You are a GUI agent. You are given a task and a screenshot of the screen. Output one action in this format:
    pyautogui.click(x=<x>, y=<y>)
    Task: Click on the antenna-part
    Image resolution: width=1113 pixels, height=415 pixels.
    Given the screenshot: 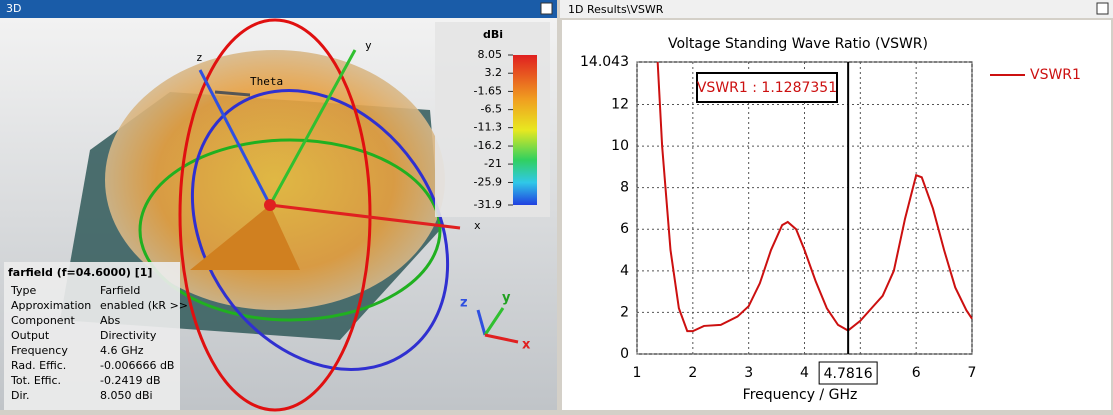 What is the action you would take?
    pyautogui.click(x=245, y=237)
    